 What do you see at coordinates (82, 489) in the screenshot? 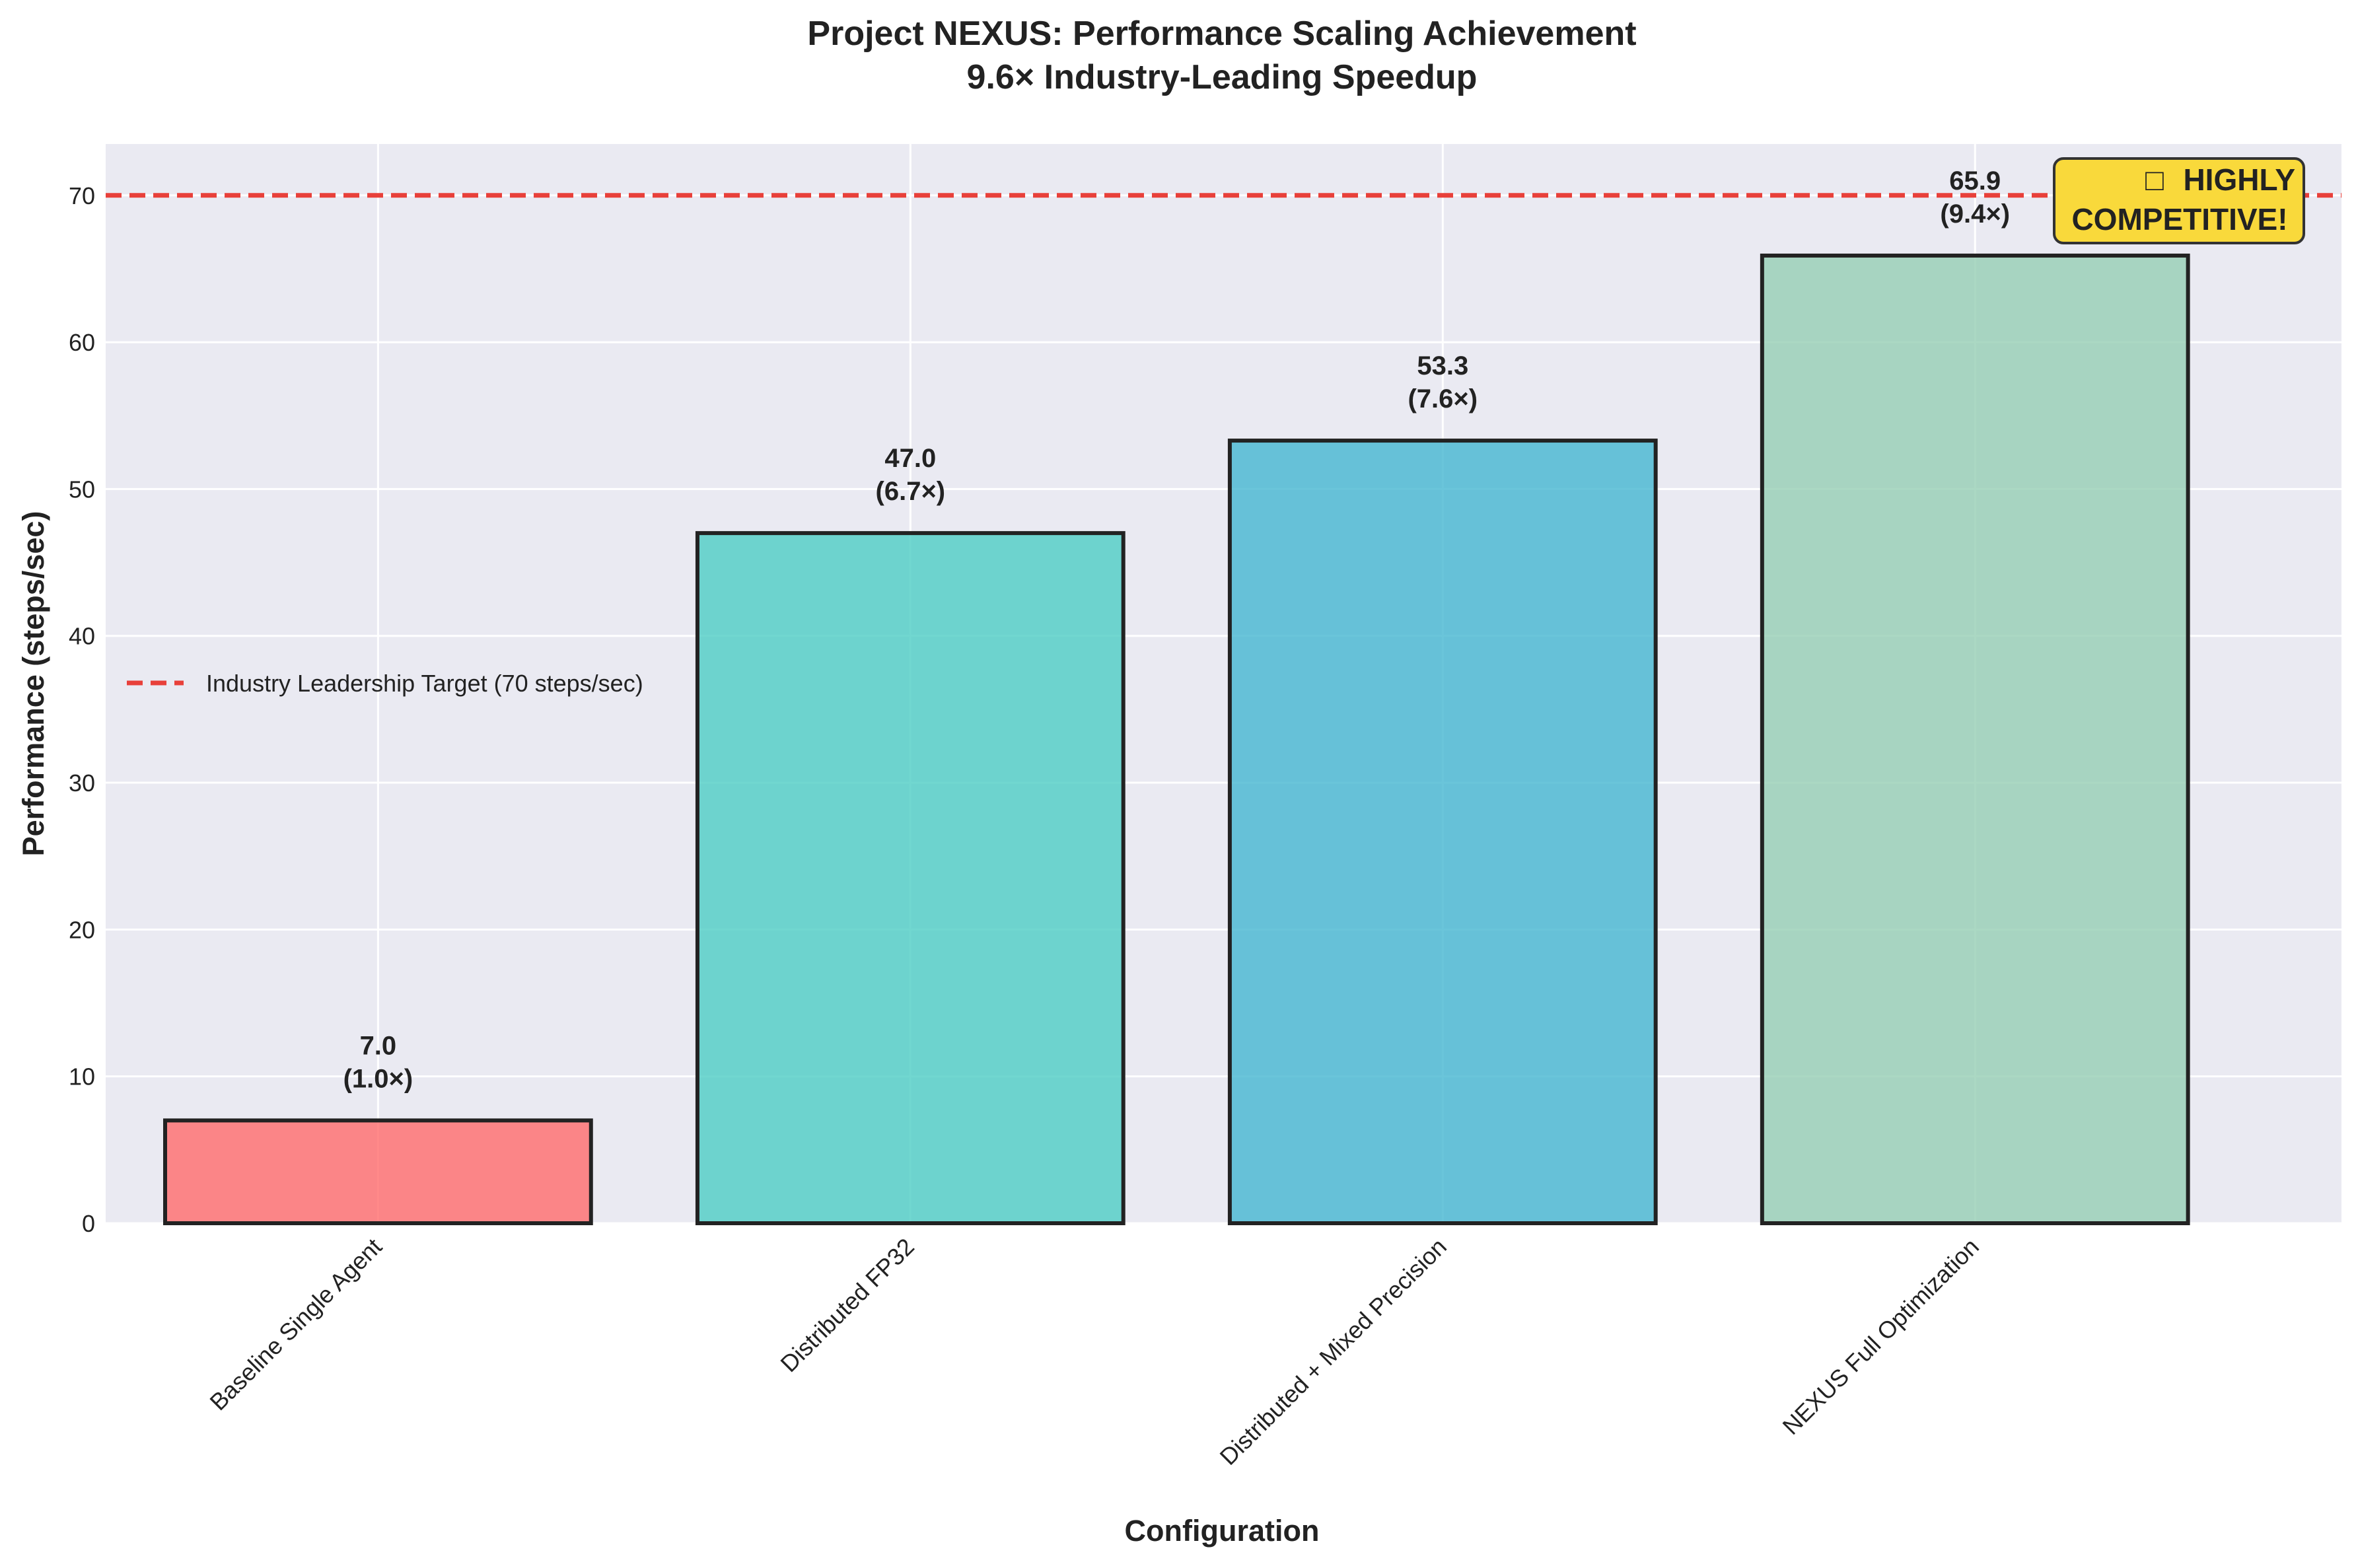
I see `y-tick-label: 50` at bounding box center [82, 489].